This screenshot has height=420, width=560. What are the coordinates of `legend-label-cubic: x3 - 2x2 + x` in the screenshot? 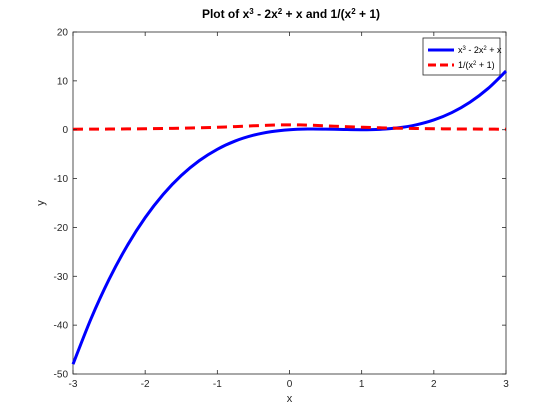 It's located at (480, 50).